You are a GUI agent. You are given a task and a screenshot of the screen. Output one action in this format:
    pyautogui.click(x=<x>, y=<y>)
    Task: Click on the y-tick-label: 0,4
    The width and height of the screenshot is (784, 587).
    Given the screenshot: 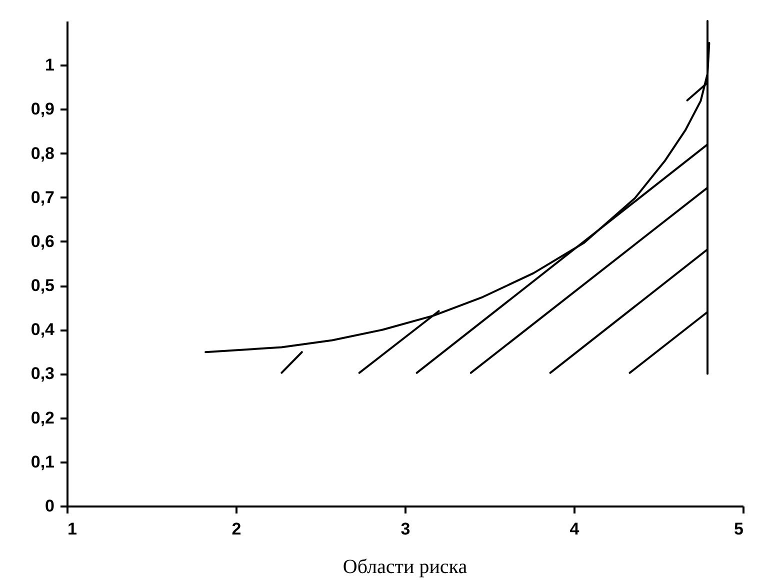 What is the action you would take?
    pyautogui.click(x=43, y=330)
    